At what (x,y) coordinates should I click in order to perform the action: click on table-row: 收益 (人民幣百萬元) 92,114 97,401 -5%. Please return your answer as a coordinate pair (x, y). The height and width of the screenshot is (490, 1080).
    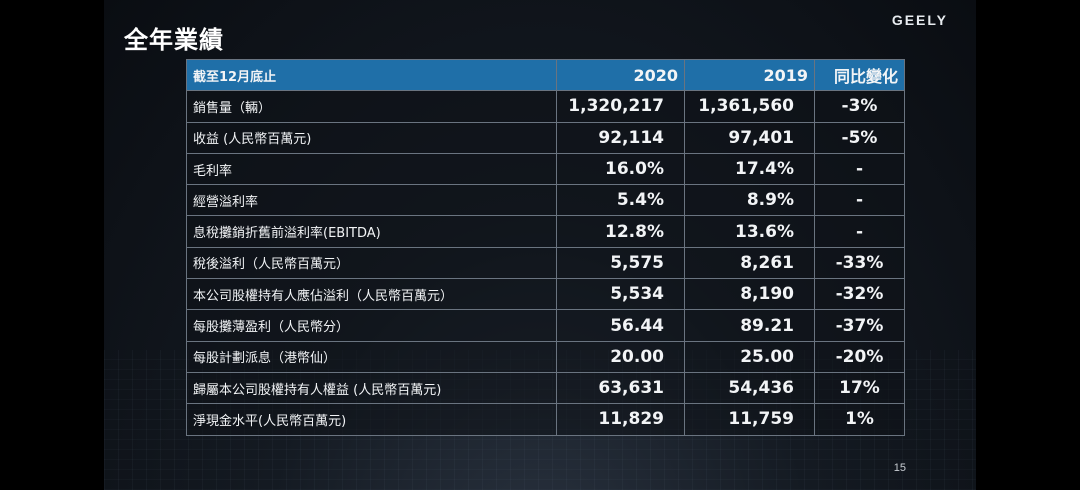
    Looking at the image, I should click on (545, 137).